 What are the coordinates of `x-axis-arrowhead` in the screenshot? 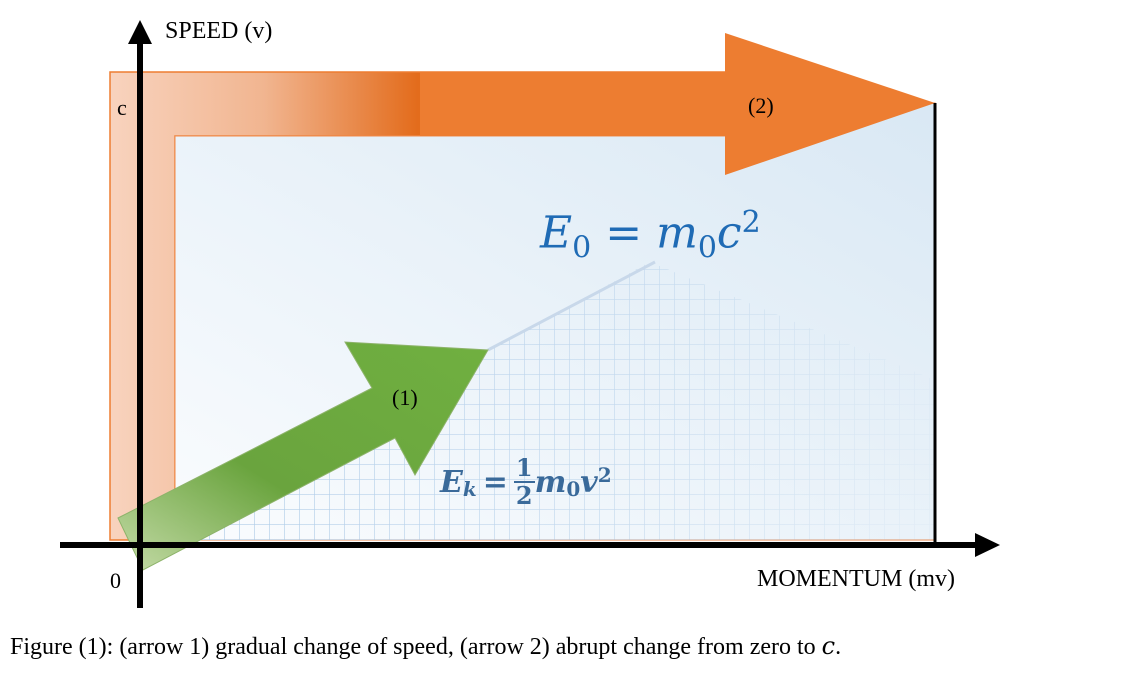 It's located at (987, 545).